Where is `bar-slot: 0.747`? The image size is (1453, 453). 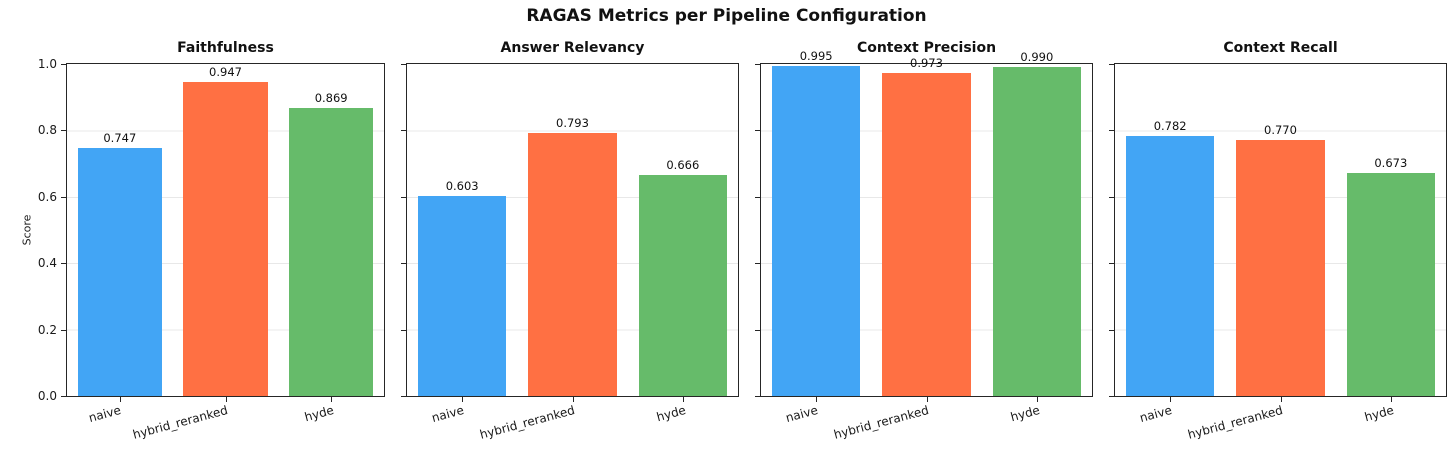
bar-slot: 0.747 is located at coordinates (120, 230).